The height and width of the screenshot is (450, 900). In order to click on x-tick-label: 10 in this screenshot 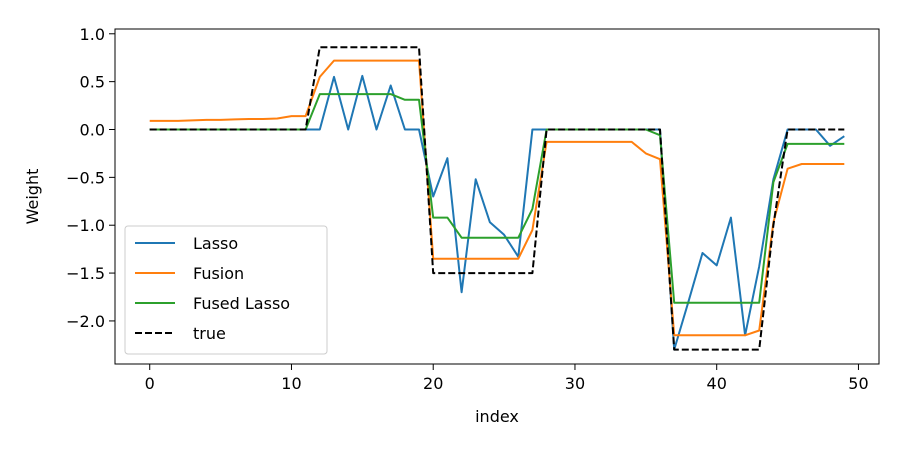, I will do `click(291, 383)`.